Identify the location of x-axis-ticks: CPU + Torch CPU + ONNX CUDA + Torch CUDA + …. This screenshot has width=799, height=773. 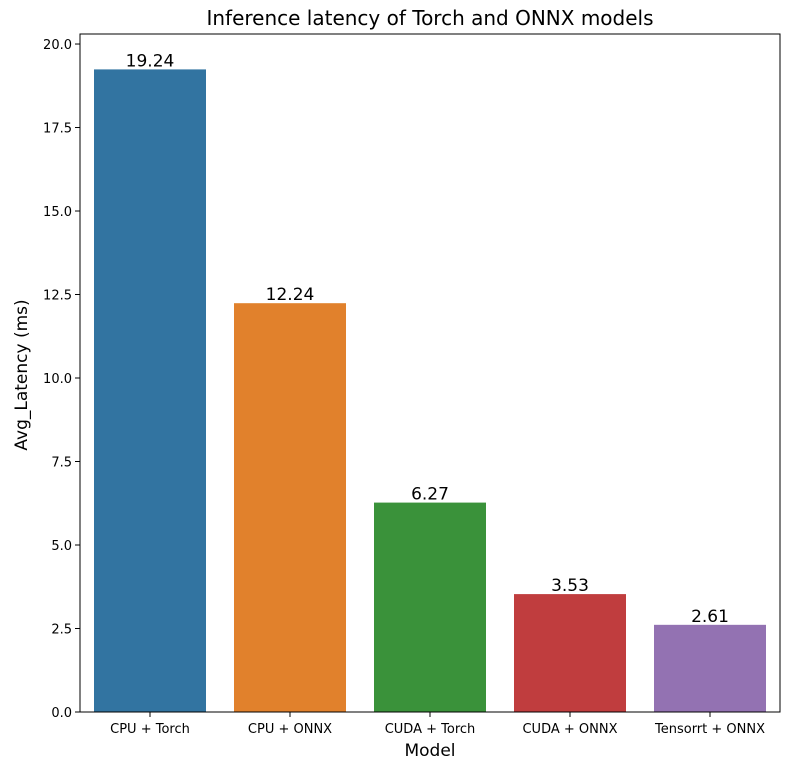
(437, 724).